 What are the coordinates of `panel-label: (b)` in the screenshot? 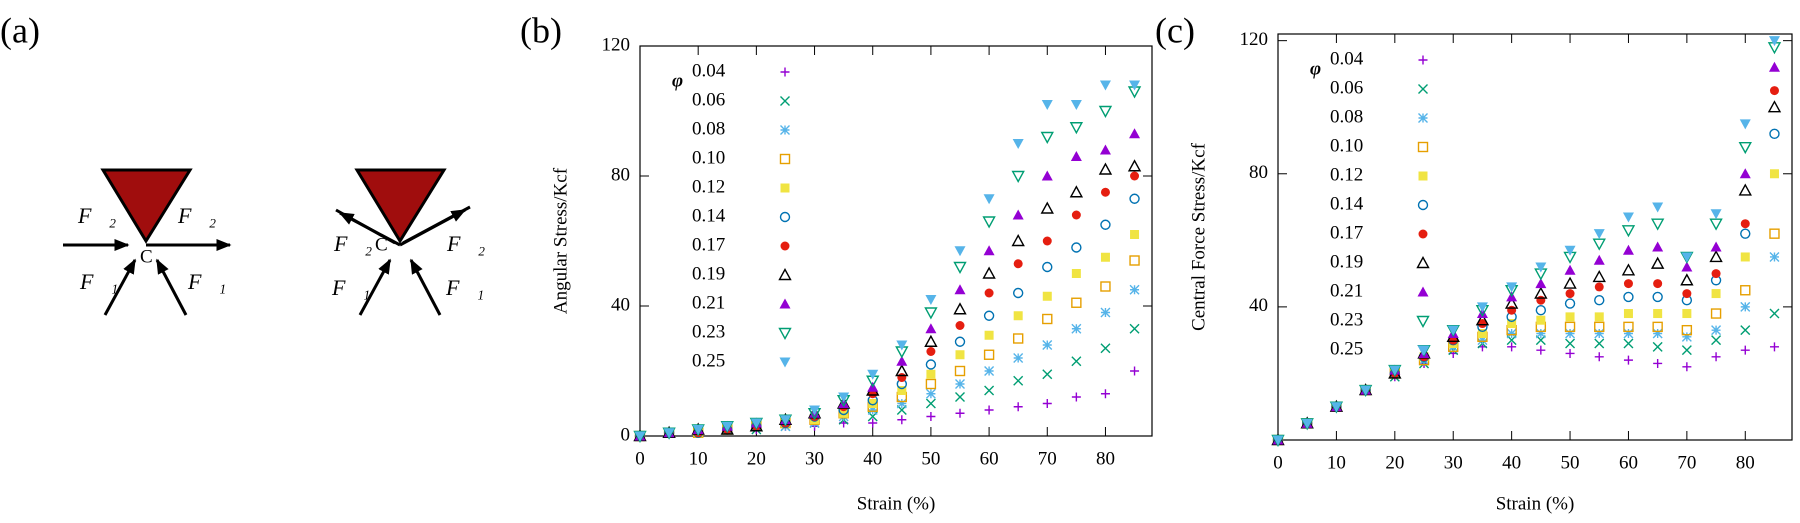 It's located at (541, 30).